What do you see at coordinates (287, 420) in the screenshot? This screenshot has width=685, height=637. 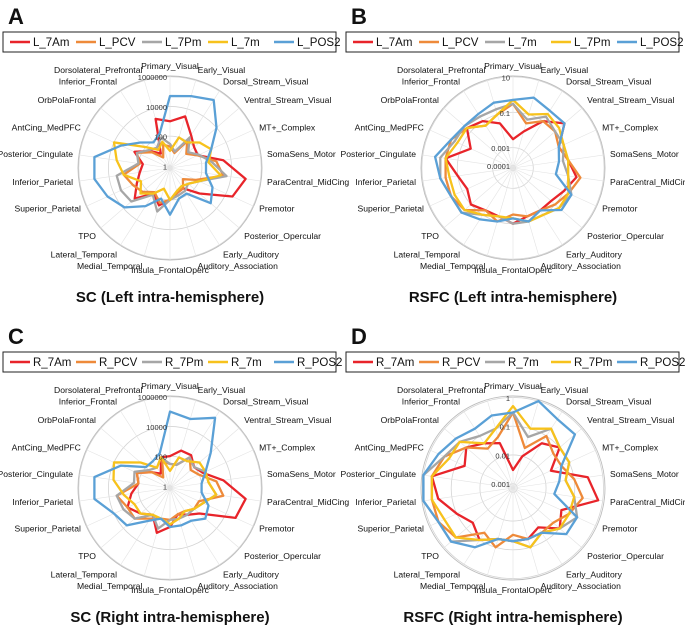 I see `region-label: Ventral_Stream_Visual` at bounding box center [287, 420].